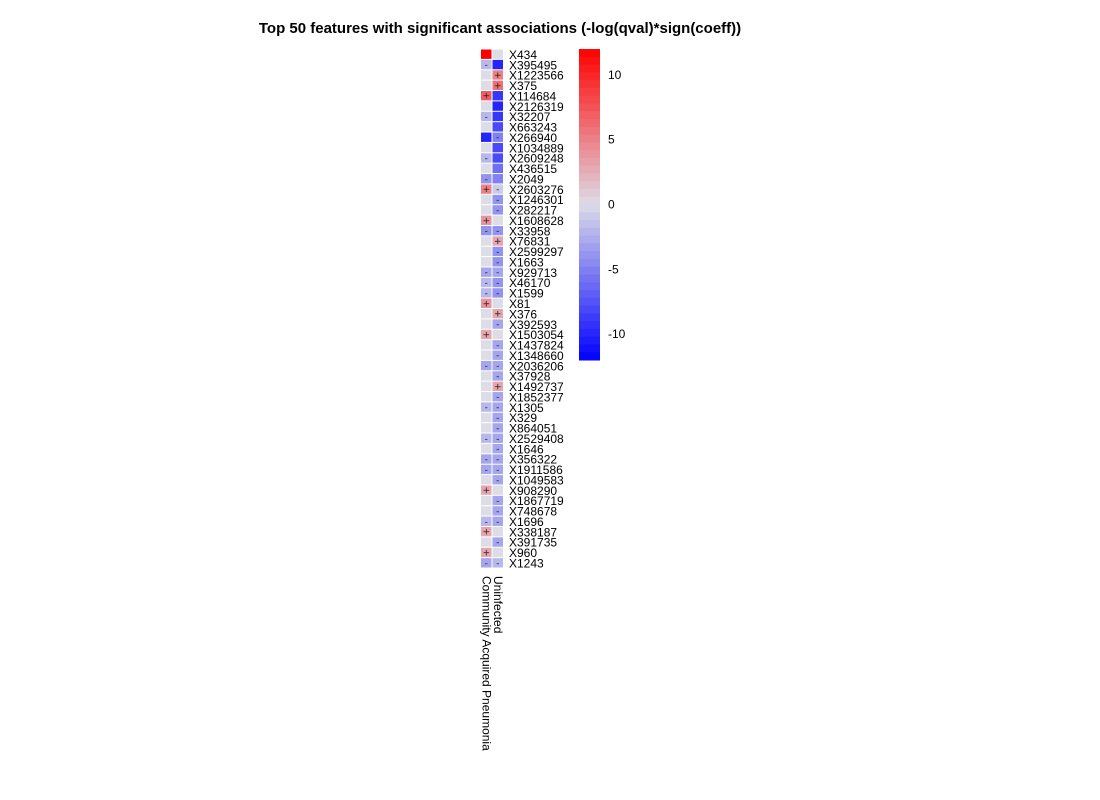  I want to click on row-label: X960, so click(523, 553).